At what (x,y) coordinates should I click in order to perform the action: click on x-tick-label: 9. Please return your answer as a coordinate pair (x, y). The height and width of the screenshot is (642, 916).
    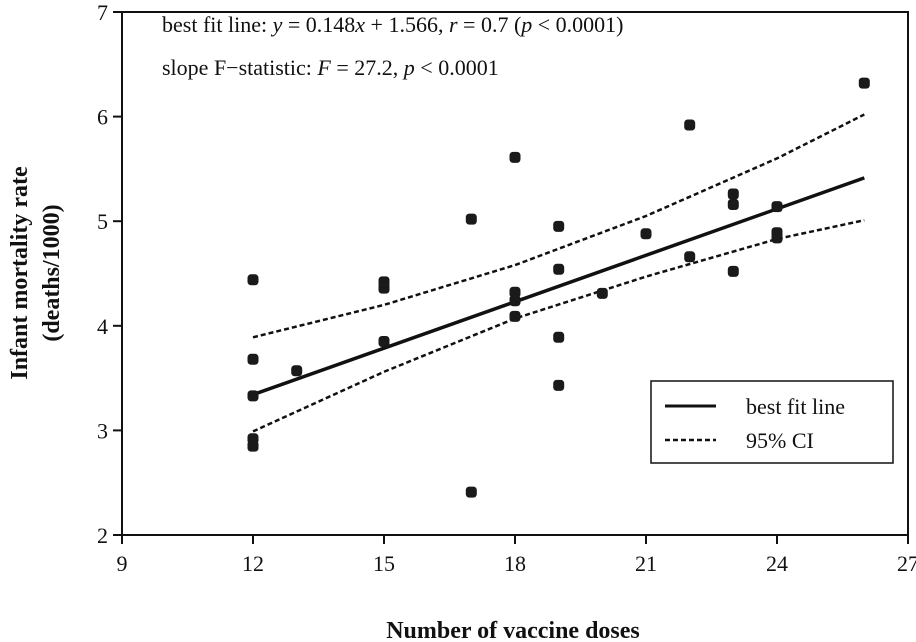
    Looking at the image, I should click on (122, 563).